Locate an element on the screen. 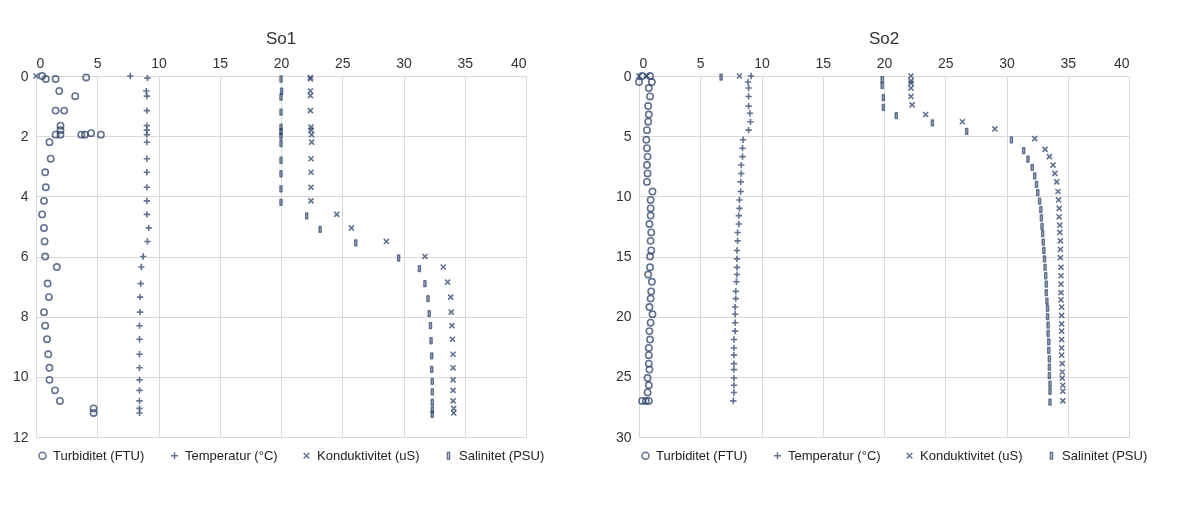  y-tick-label: 30 is located at coordinates (623, 436).